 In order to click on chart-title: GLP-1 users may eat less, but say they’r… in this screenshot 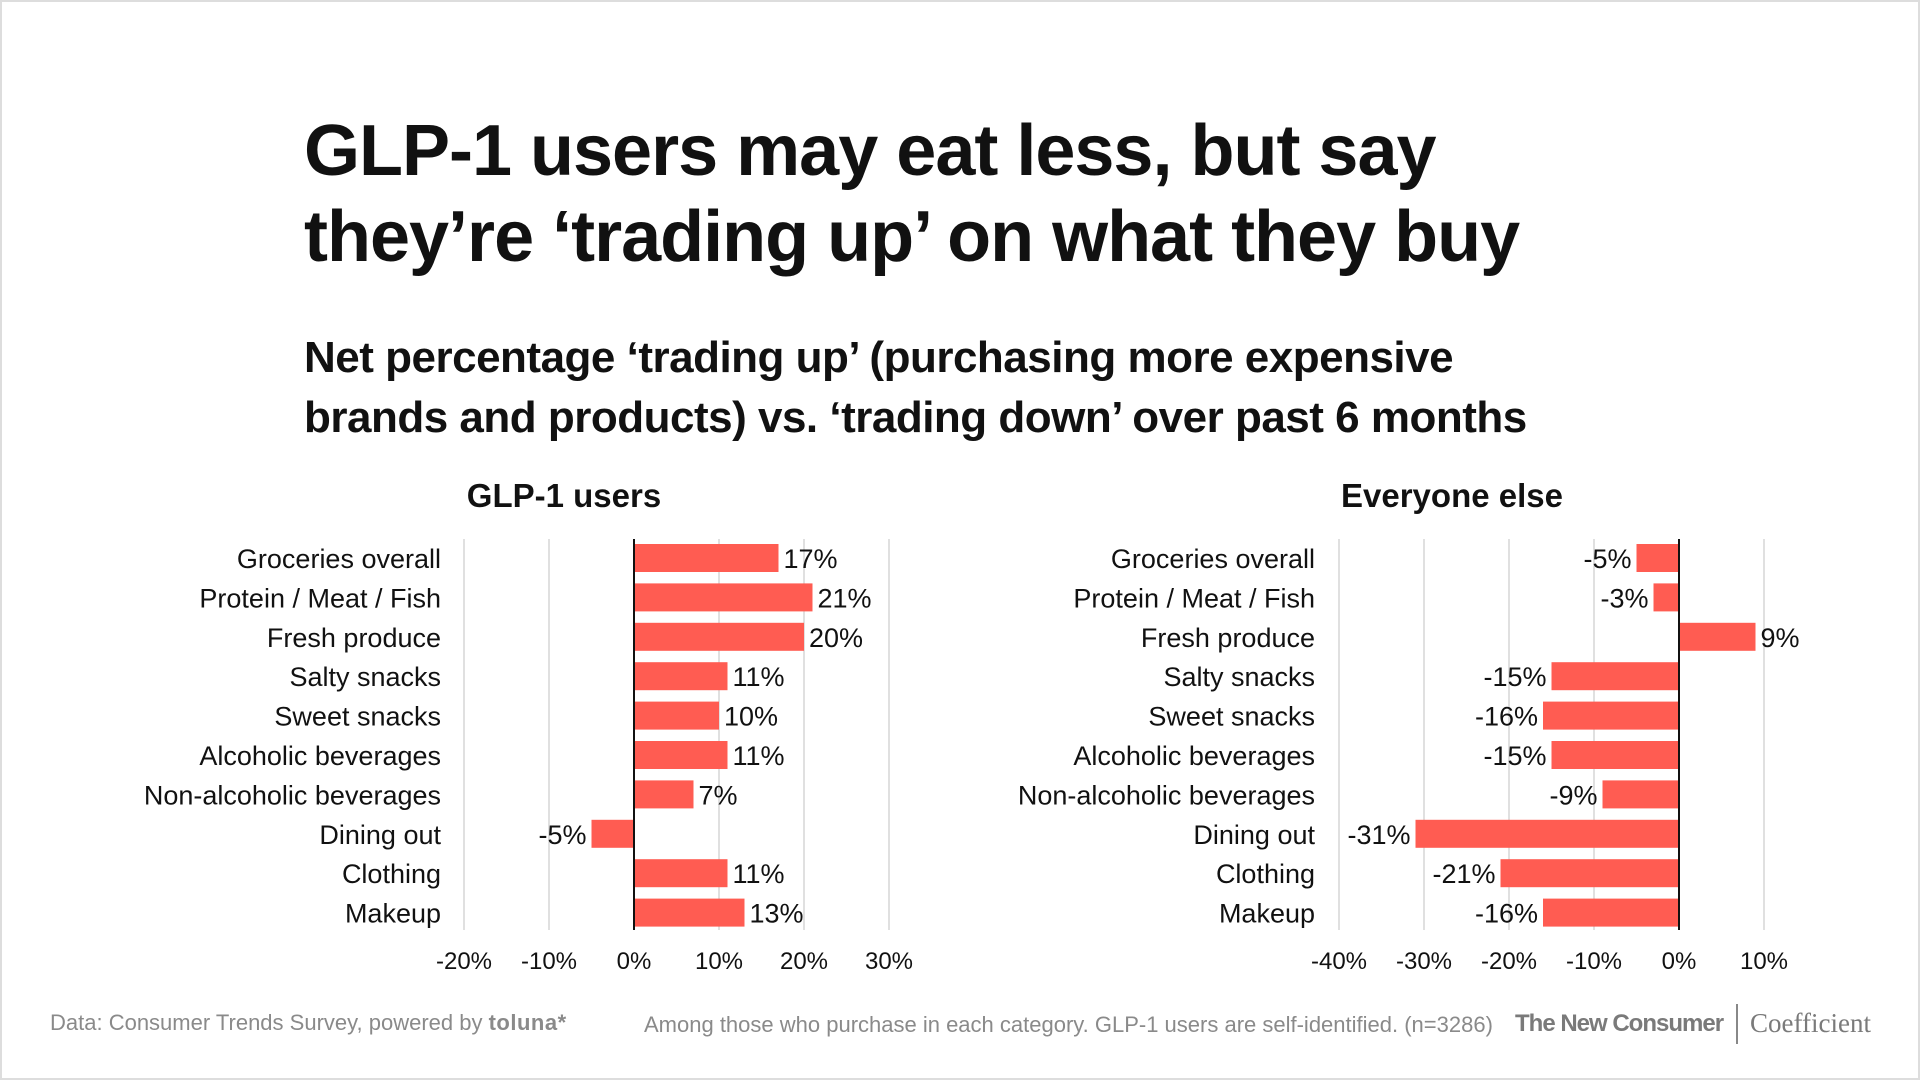, I will do `click(912, 194)`.